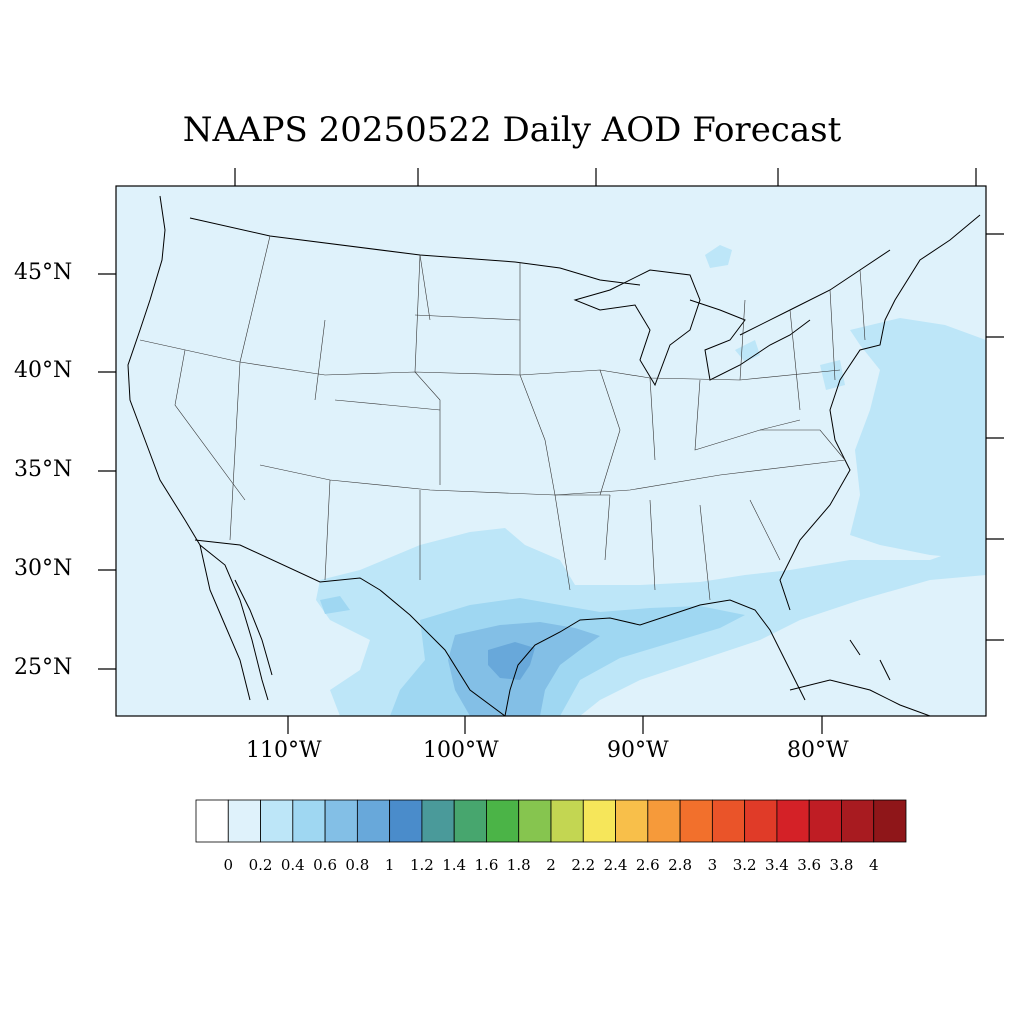 The image size is (1024, 1024). I want to click on aod-contour-0.4-0.6-patch, so click(335, 605).